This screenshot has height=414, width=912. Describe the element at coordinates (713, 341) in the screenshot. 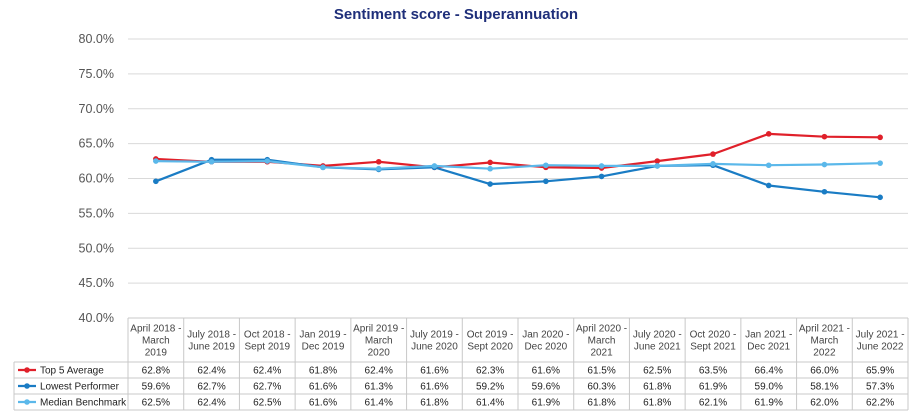

I see `category-label: Oct 2020 -Sept 2021` at that location.